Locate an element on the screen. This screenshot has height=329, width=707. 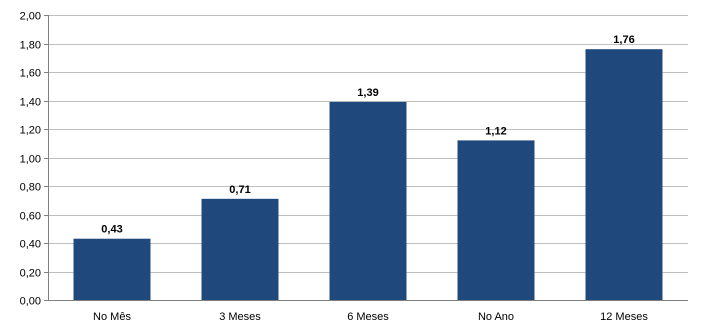
y-tick-label: 0,00 is located at coordinates (30, 302).